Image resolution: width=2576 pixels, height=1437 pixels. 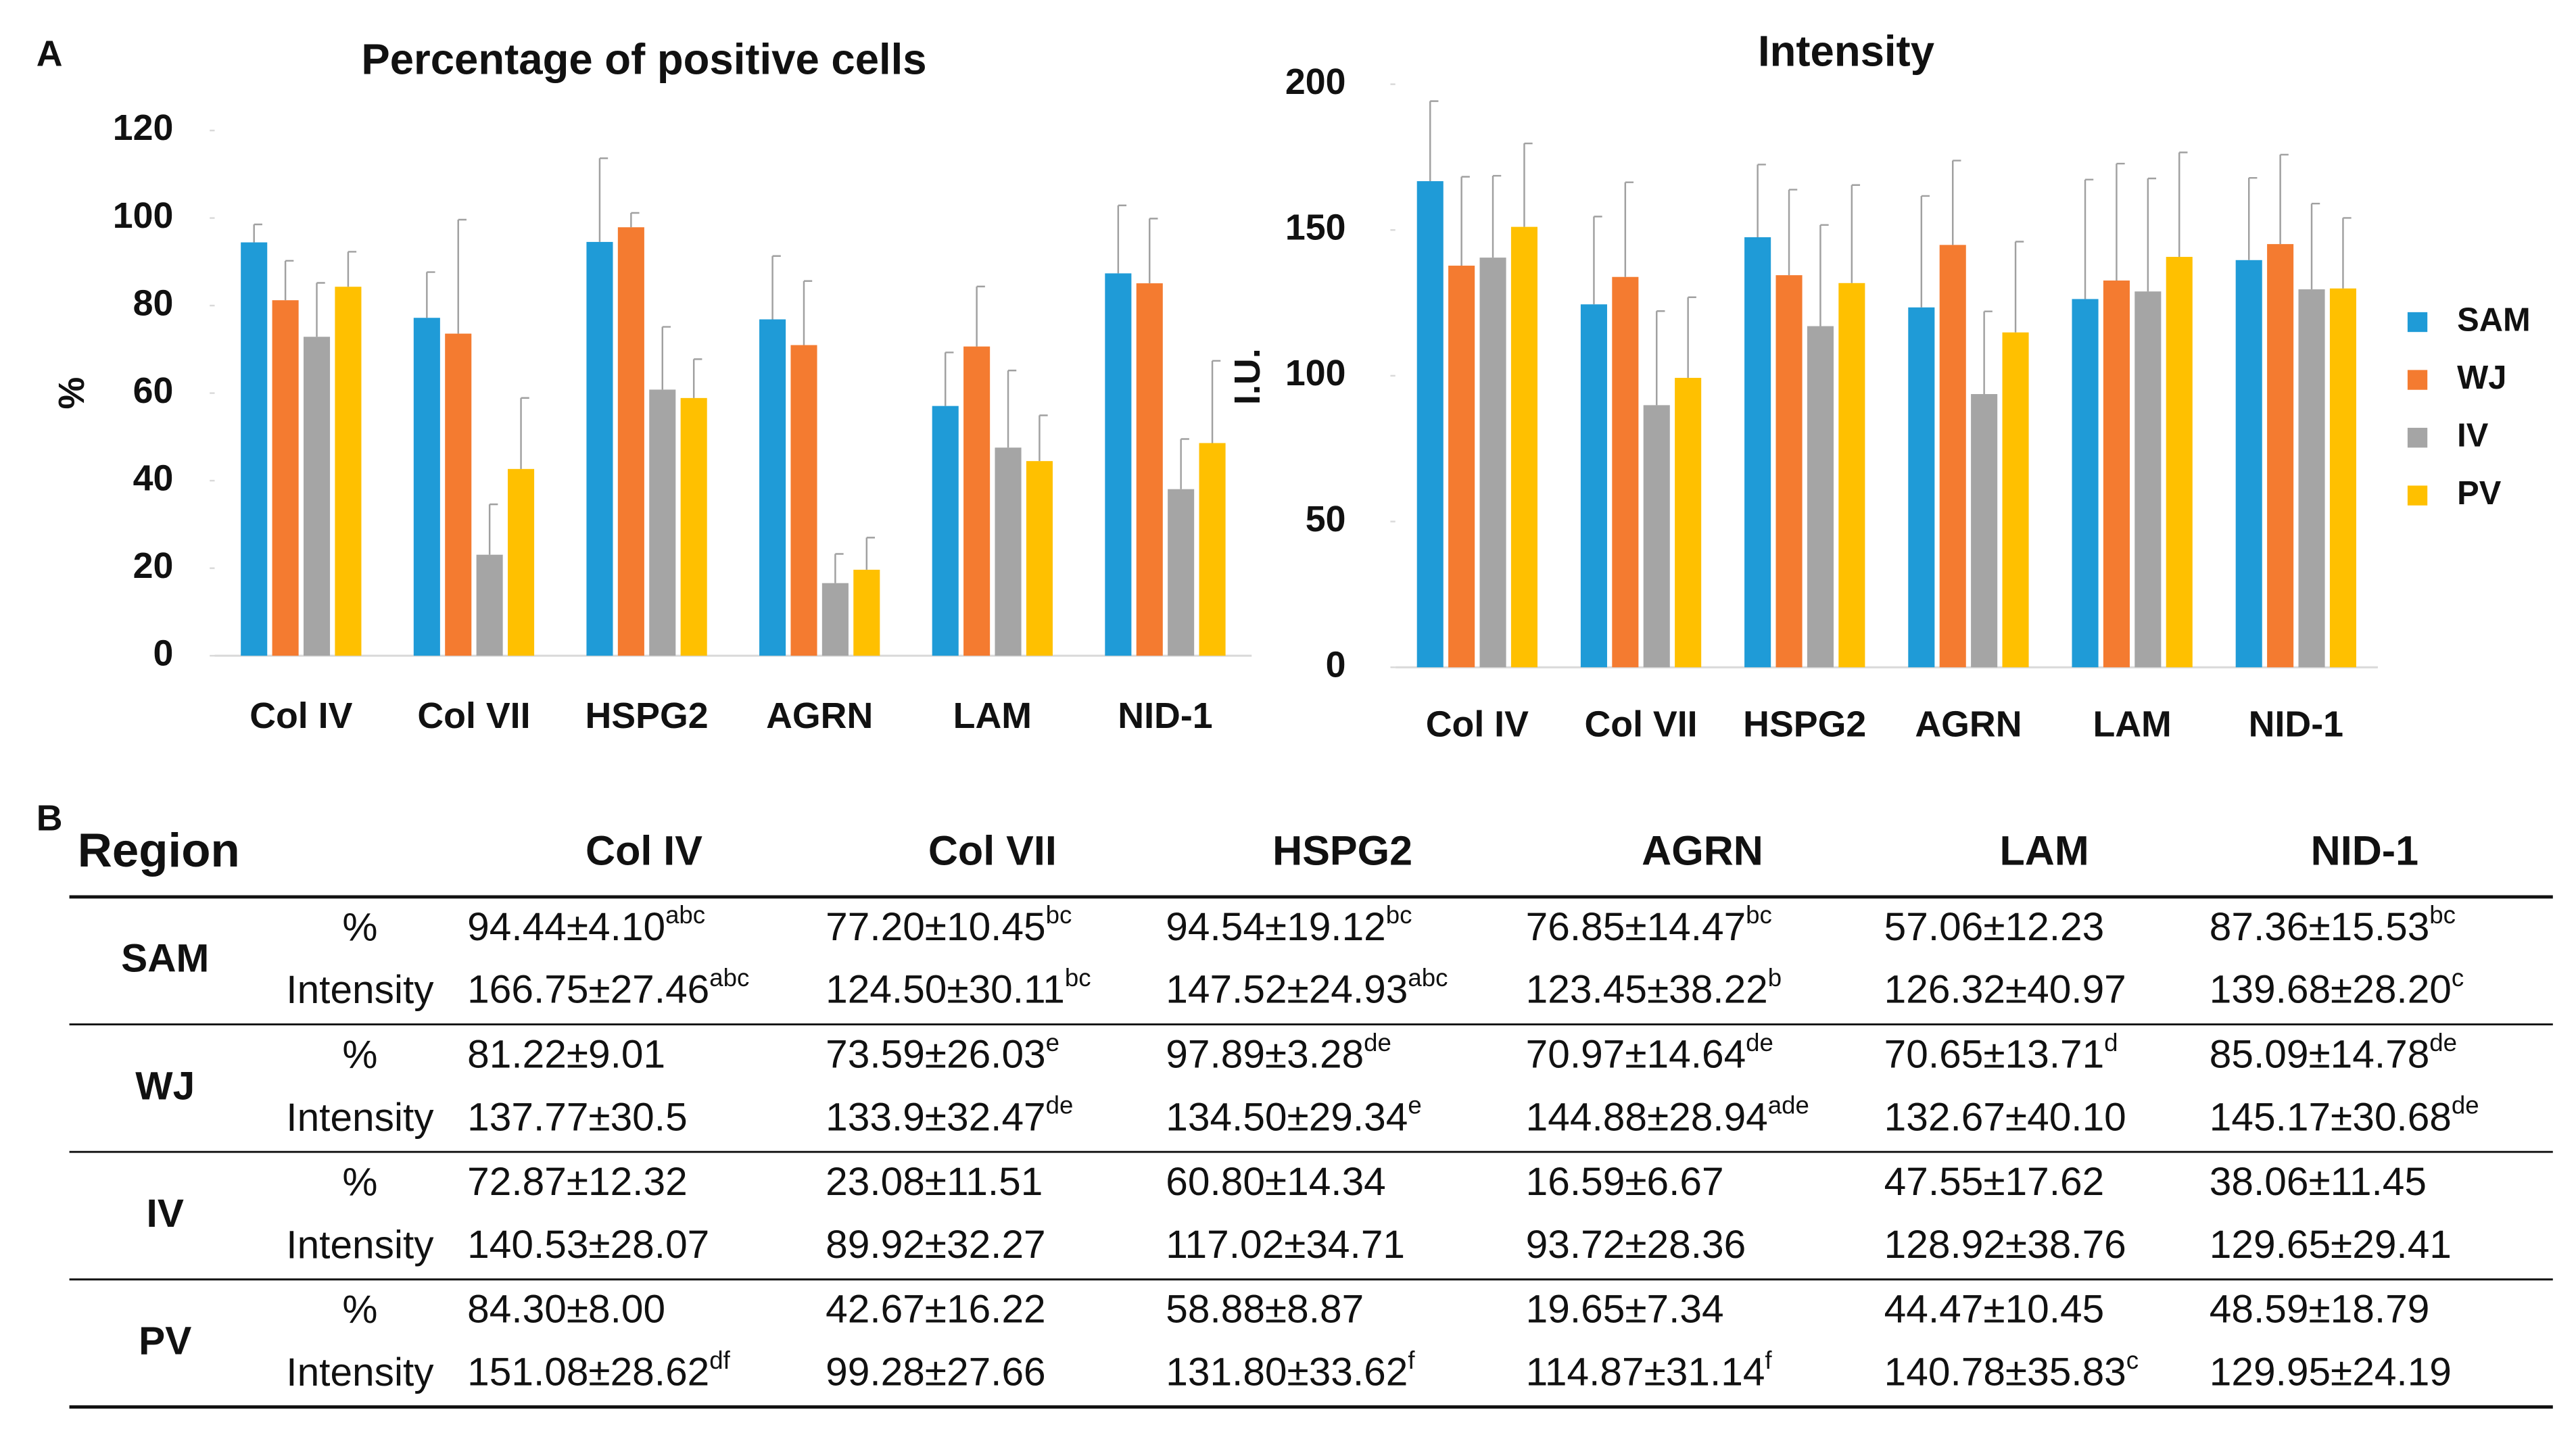 I want to click on table-cell: 81.22±9.01, so click(x=566, y=1055).